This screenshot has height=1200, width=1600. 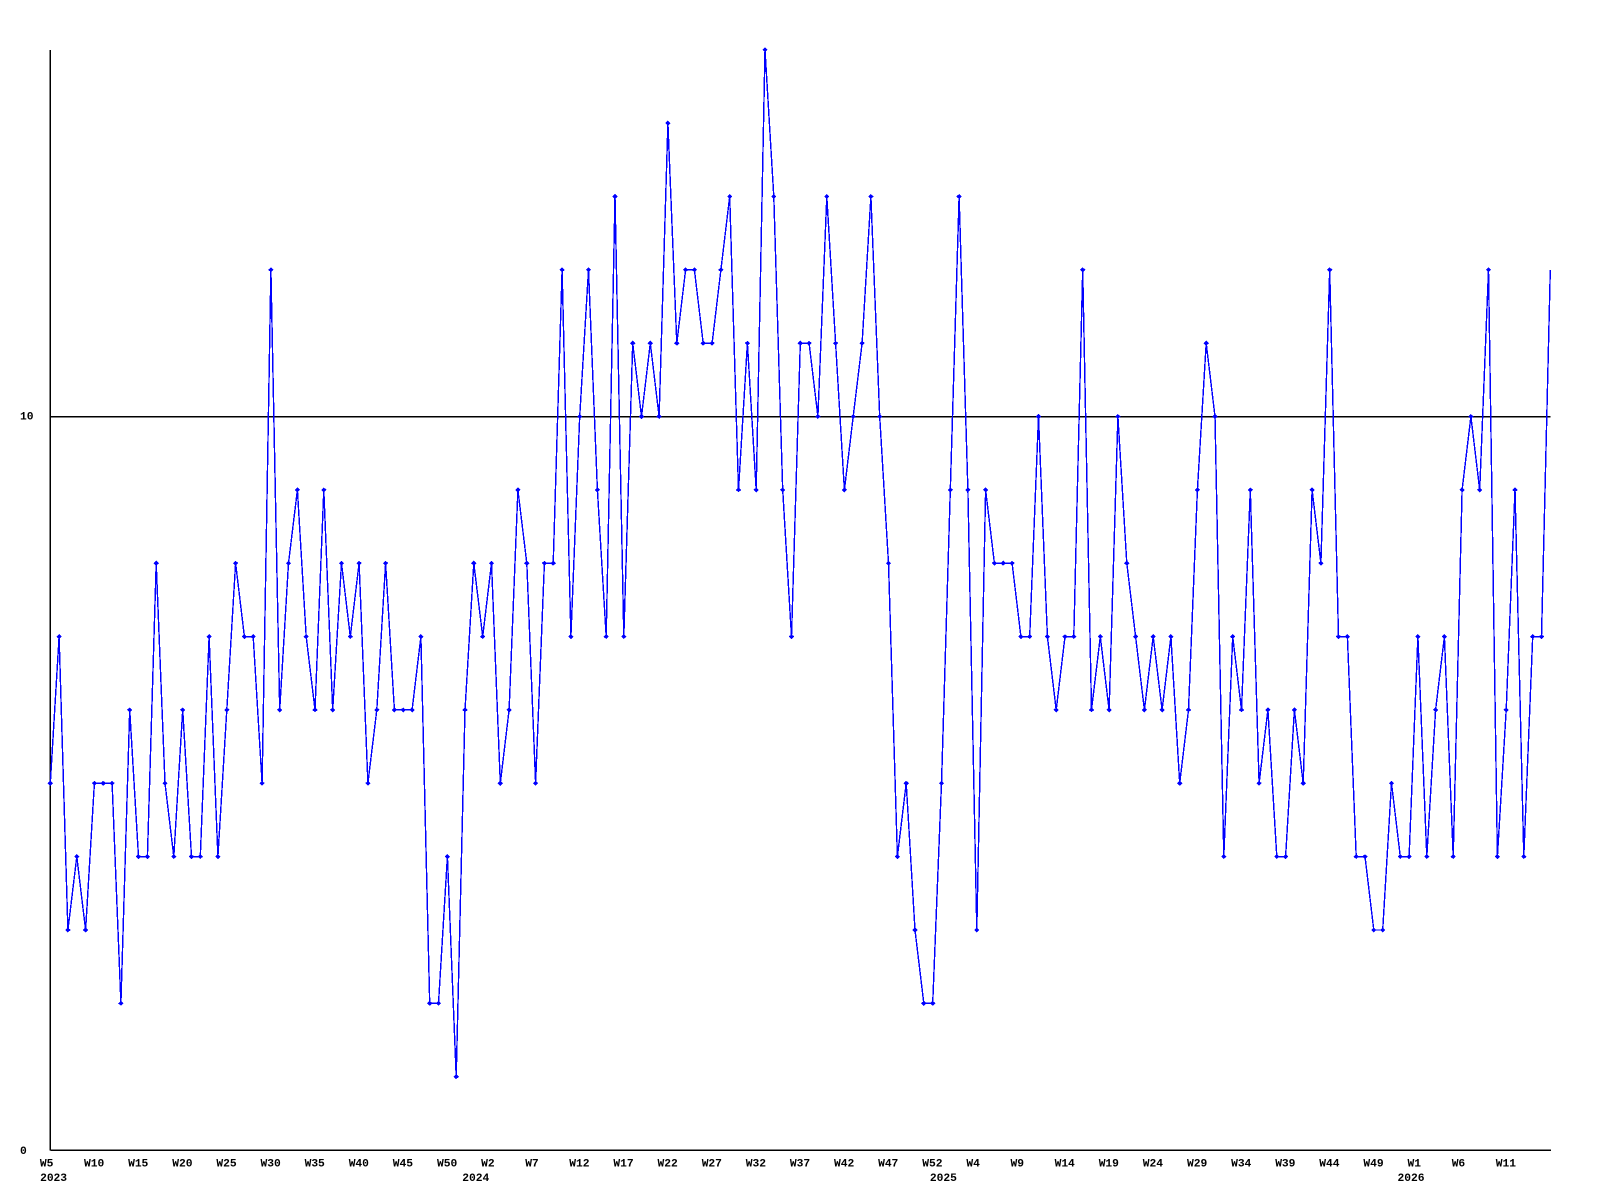 What do you see at coordinates (1109, 1164) in the screenshot?
I see `svg-text: W19` at bounding box center [1109, 1164].